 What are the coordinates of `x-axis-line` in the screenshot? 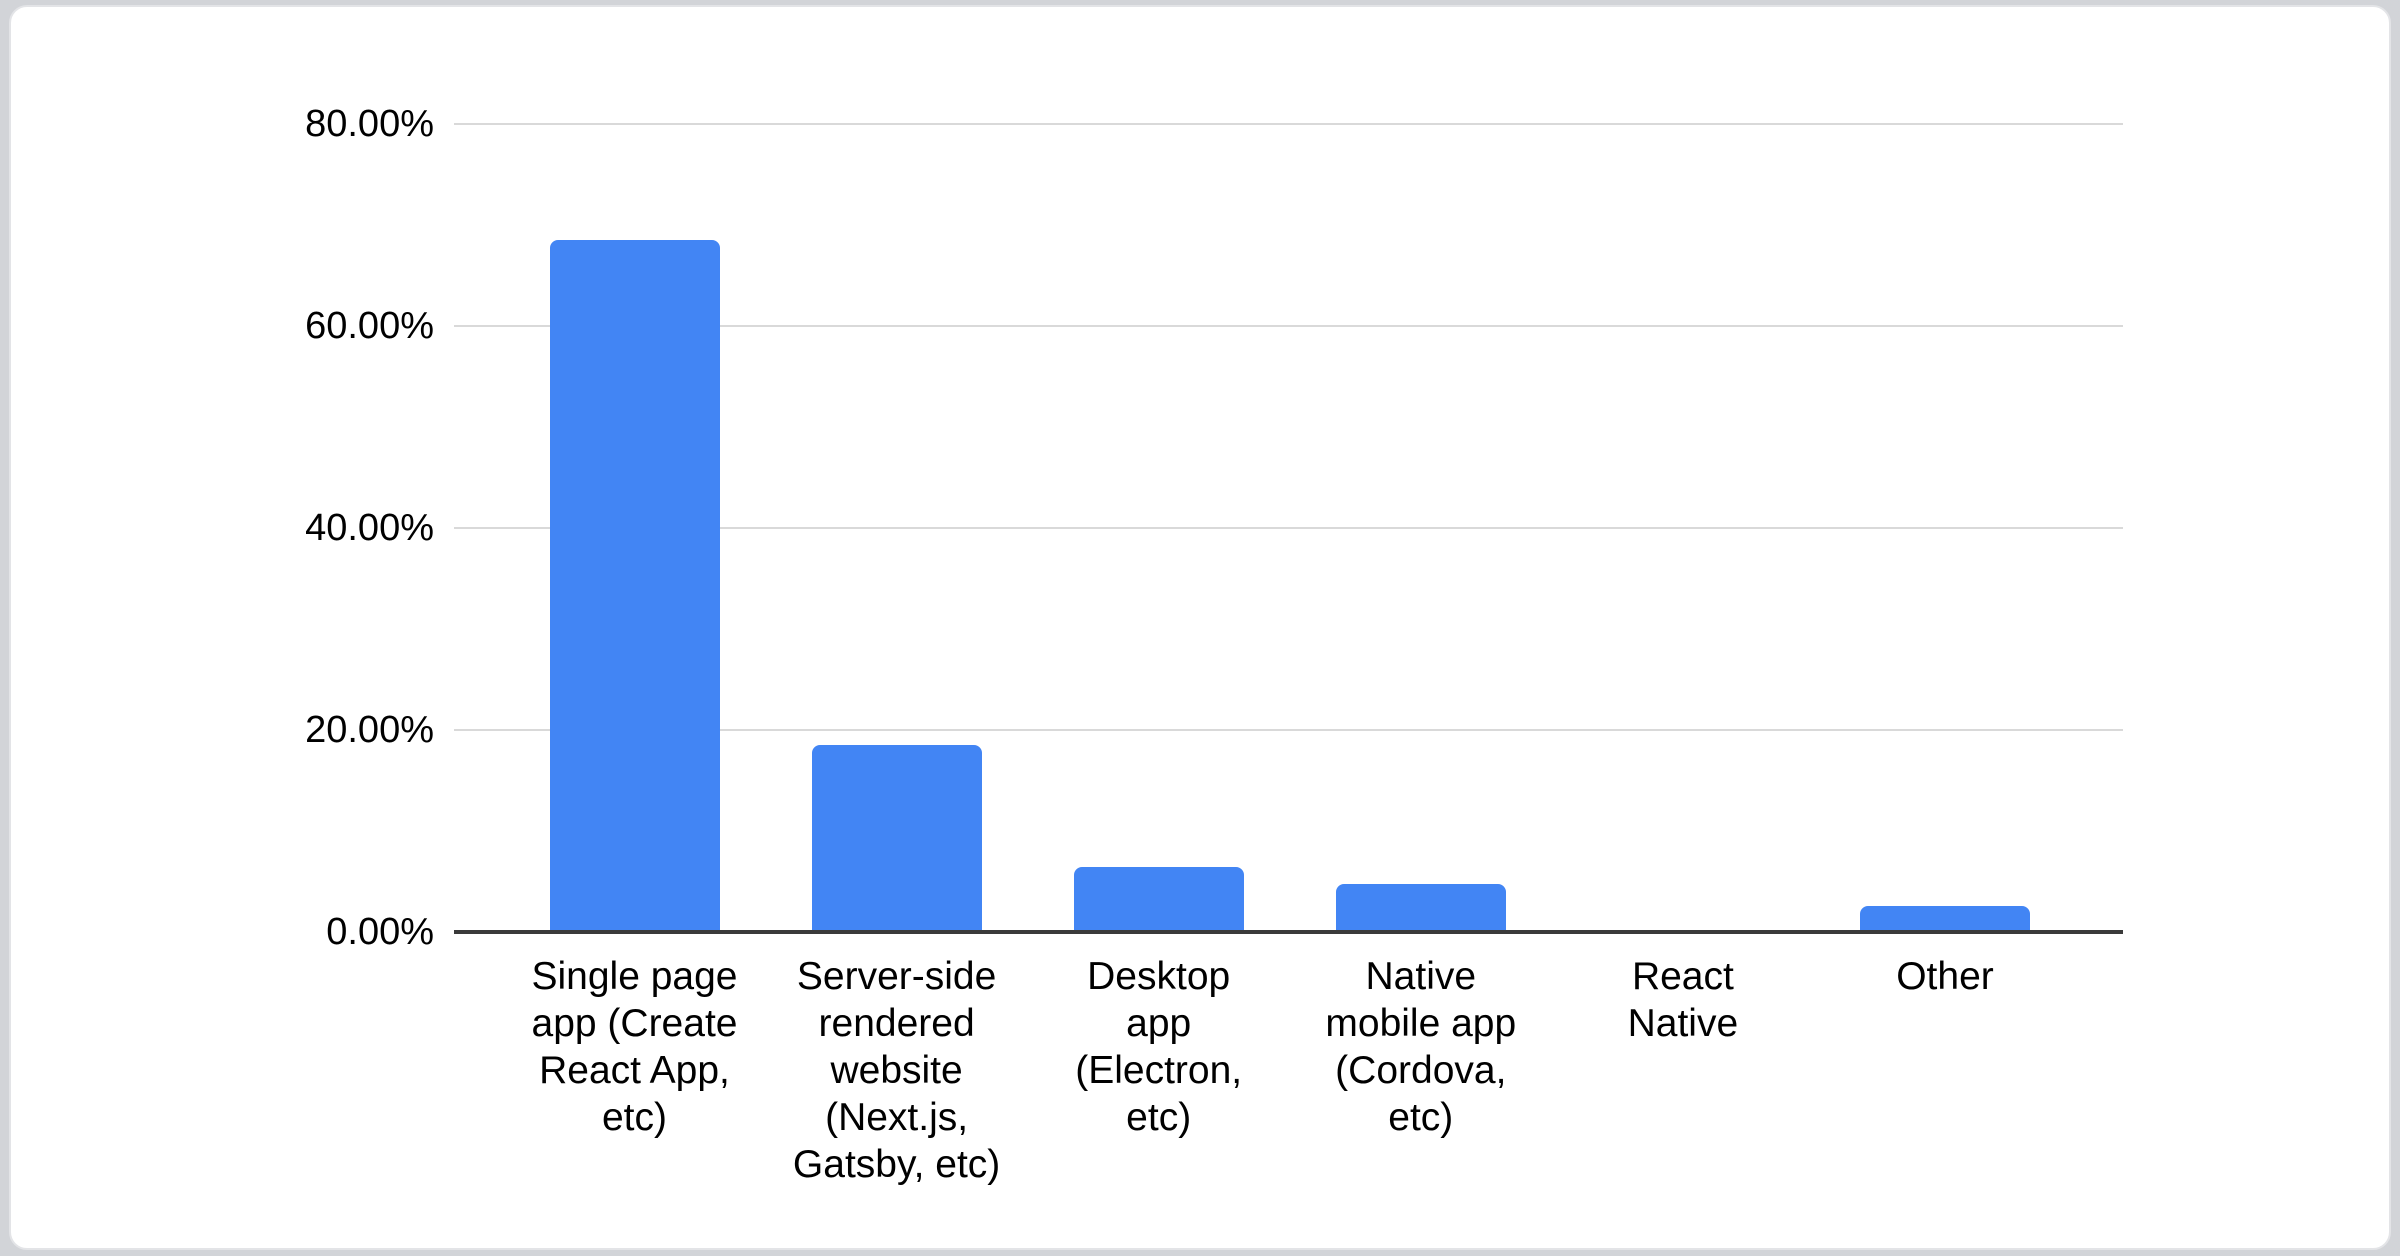 It's located at (1288, 932).